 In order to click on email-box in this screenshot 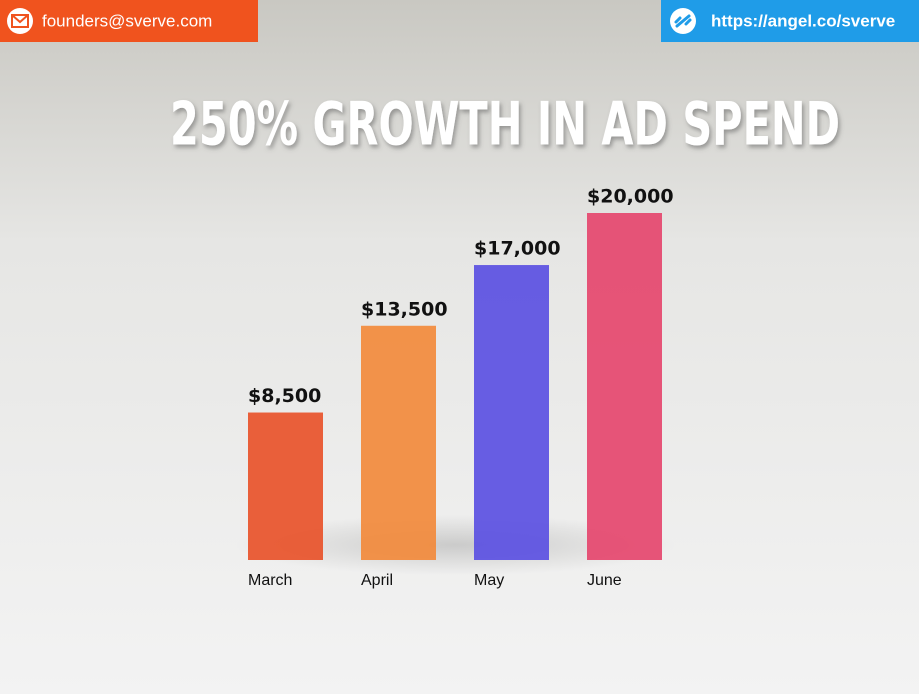, I will do `click(129, 21)`.